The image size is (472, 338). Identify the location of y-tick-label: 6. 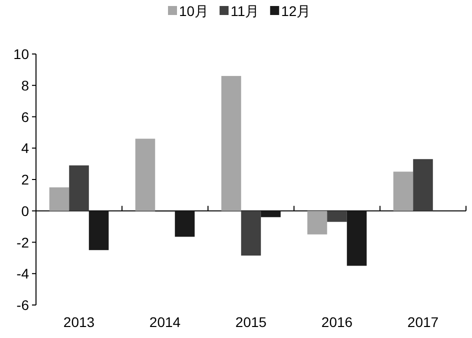
(25, 116).